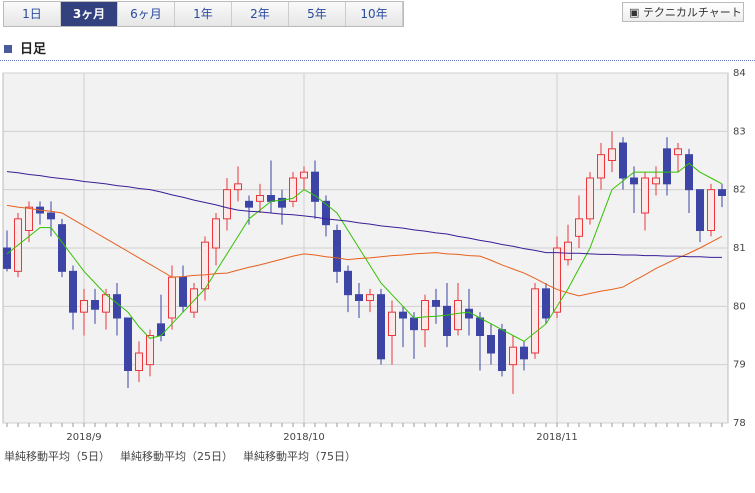  What do you see at coordinates (33, 49) in the screenshot?
I see `section-title-text: 日足` at bounding box center [33, 49].